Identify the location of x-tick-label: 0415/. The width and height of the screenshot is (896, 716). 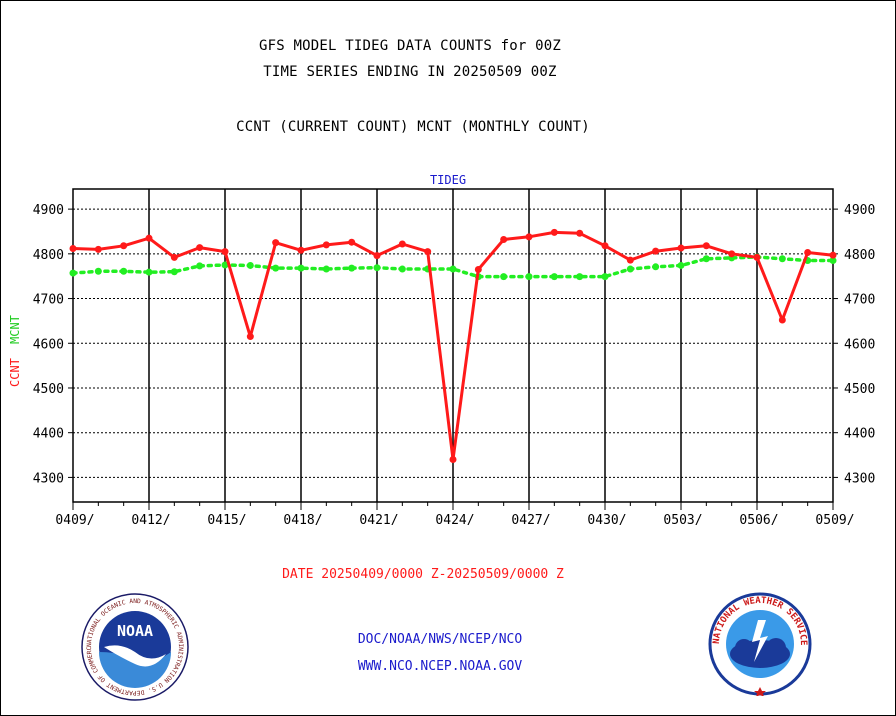
(226, 520).